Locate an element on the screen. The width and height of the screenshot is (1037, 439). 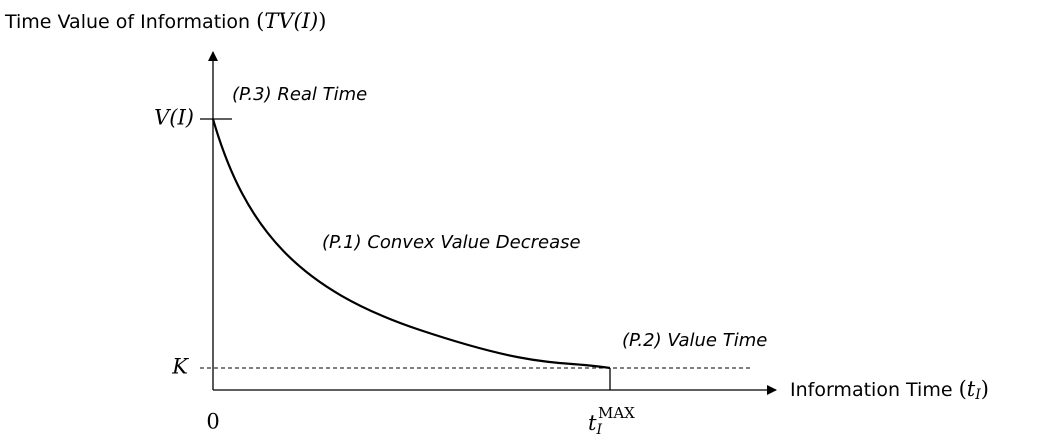
x-axis-title: Information Time (tI) is located at coordinates (889, 390).